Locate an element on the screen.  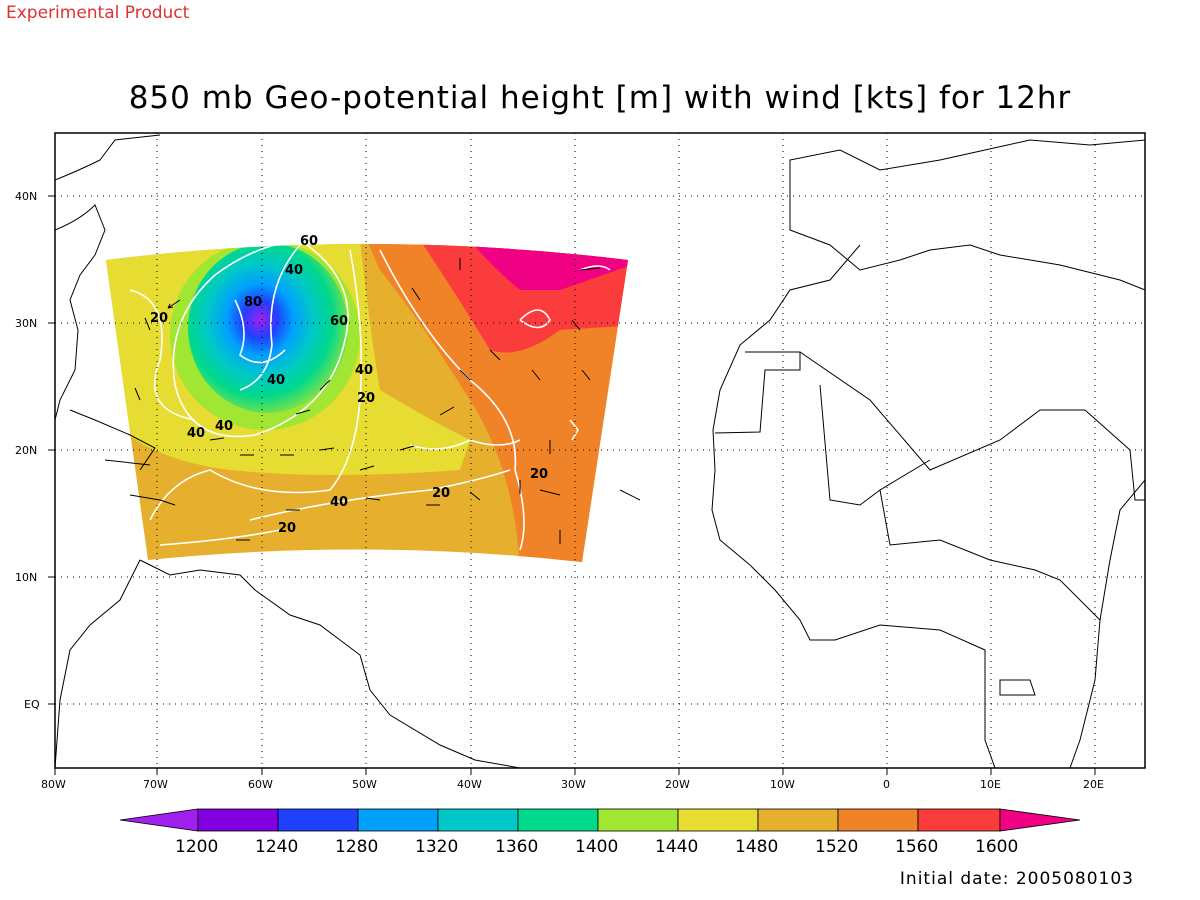
lon-label: 20E is located at coordinates (1093, 784).